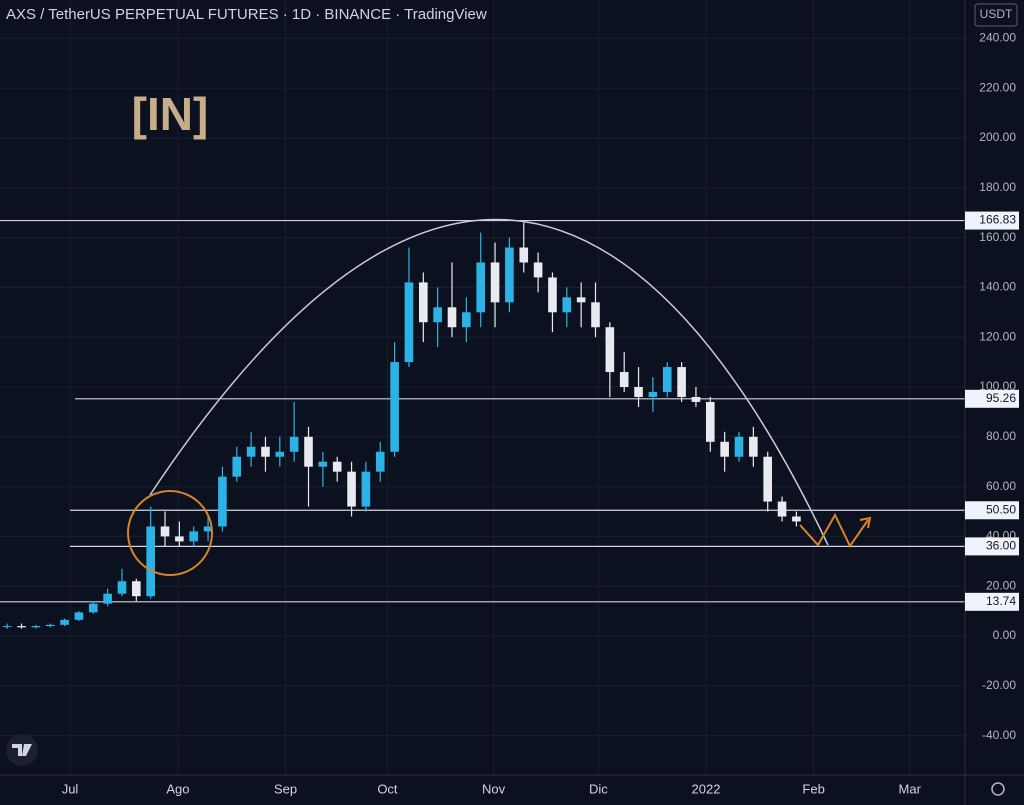 The height and width of the screenshot is (805, 1024). I want to click on tv-logo, so click(22, 750).